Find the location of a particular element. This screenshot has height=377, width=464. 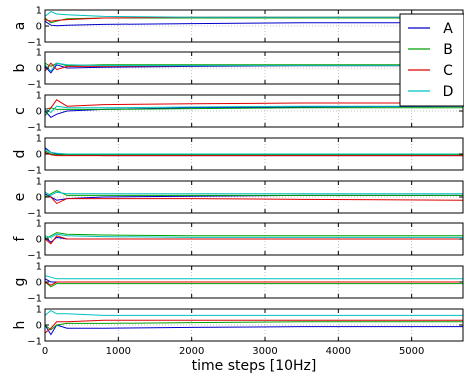

legend-label-B: B is located at coordinates (448, 50).